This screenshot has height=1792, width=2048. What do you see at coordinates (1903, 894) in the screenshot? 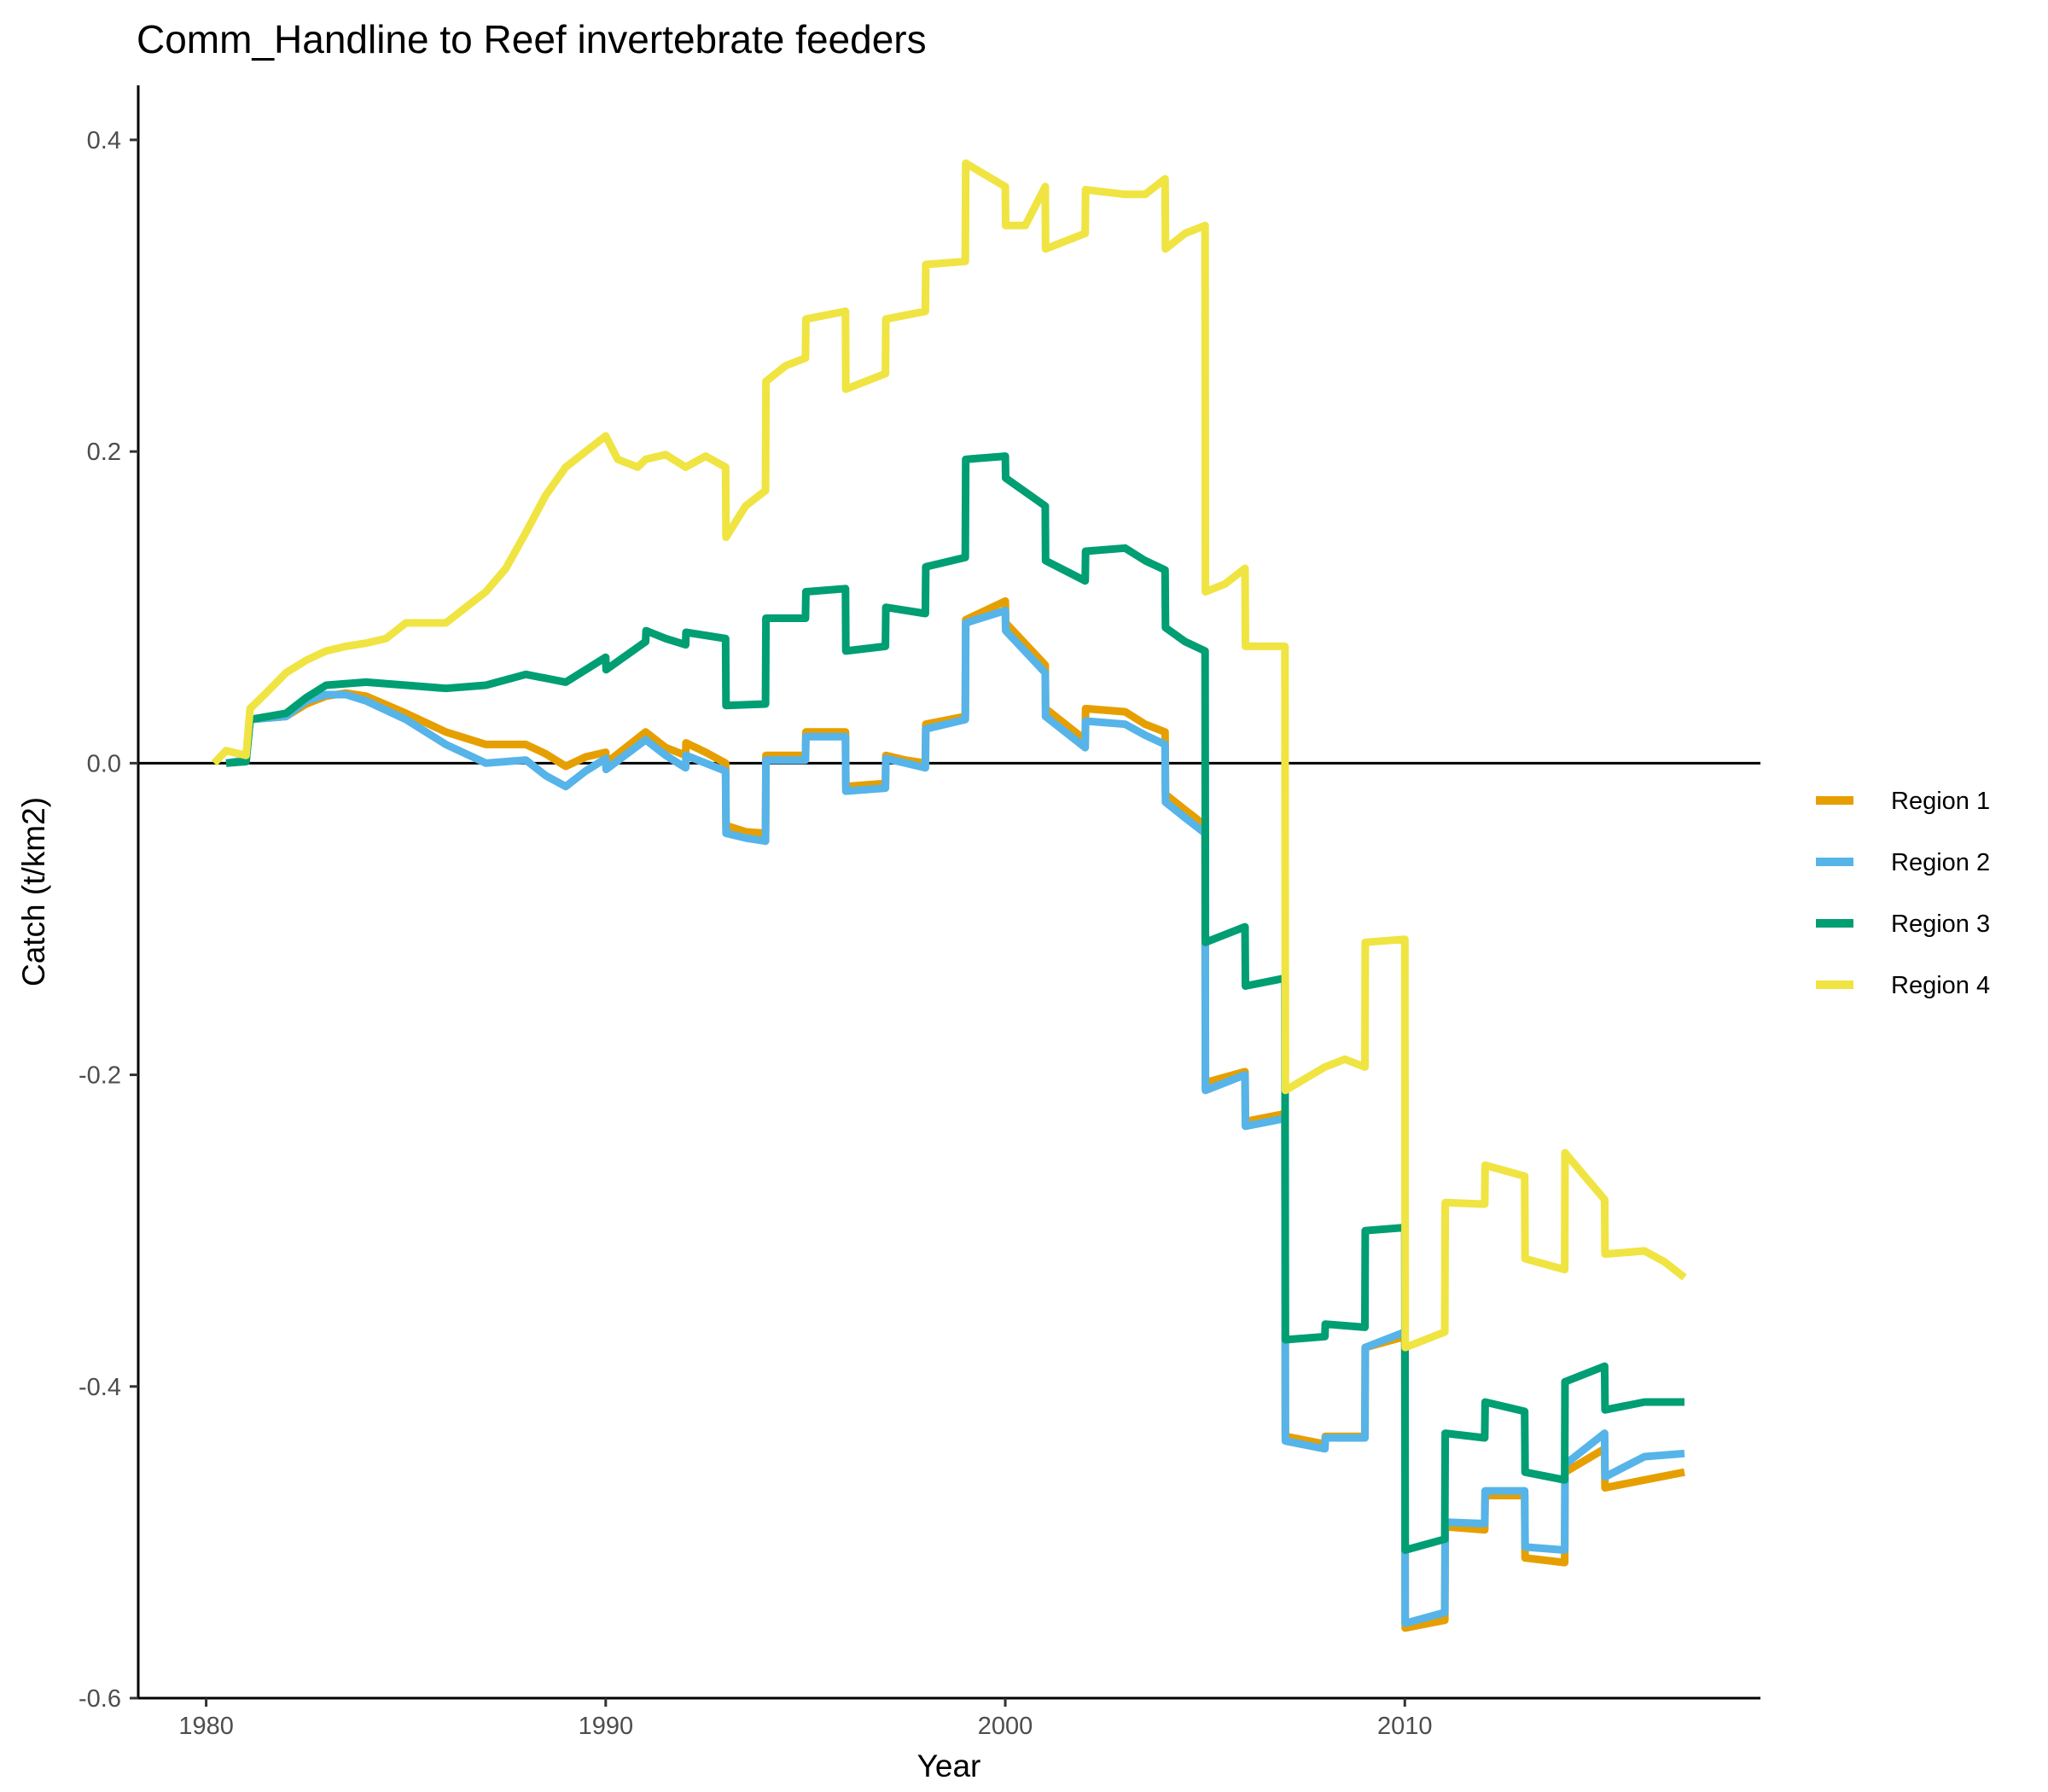
I see `legend: Region 1 Region 2 Region 3 Region 4` at bounding box center [1903, 894].